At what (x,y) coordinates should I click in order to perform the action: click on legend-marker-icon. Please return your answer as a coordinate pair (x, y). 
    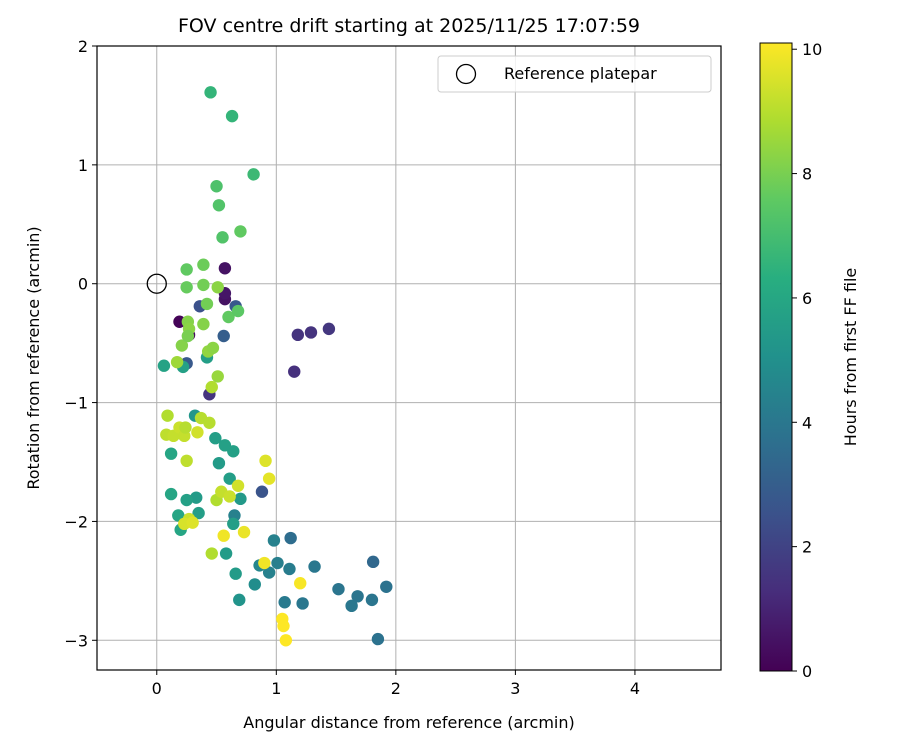
    Looking at the image, I should click on (466, 74).